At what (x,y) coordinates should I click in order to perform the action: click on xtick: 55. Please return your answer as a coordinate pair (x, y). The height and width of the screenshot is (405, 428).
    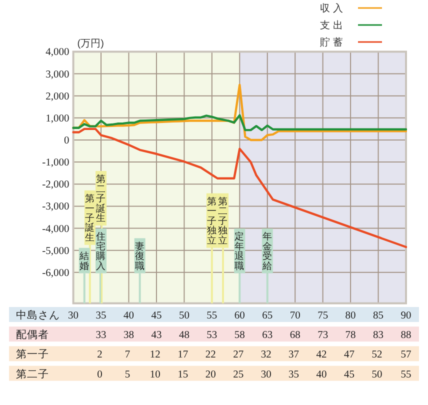
    Looking at the image, I should click on (212, 316).